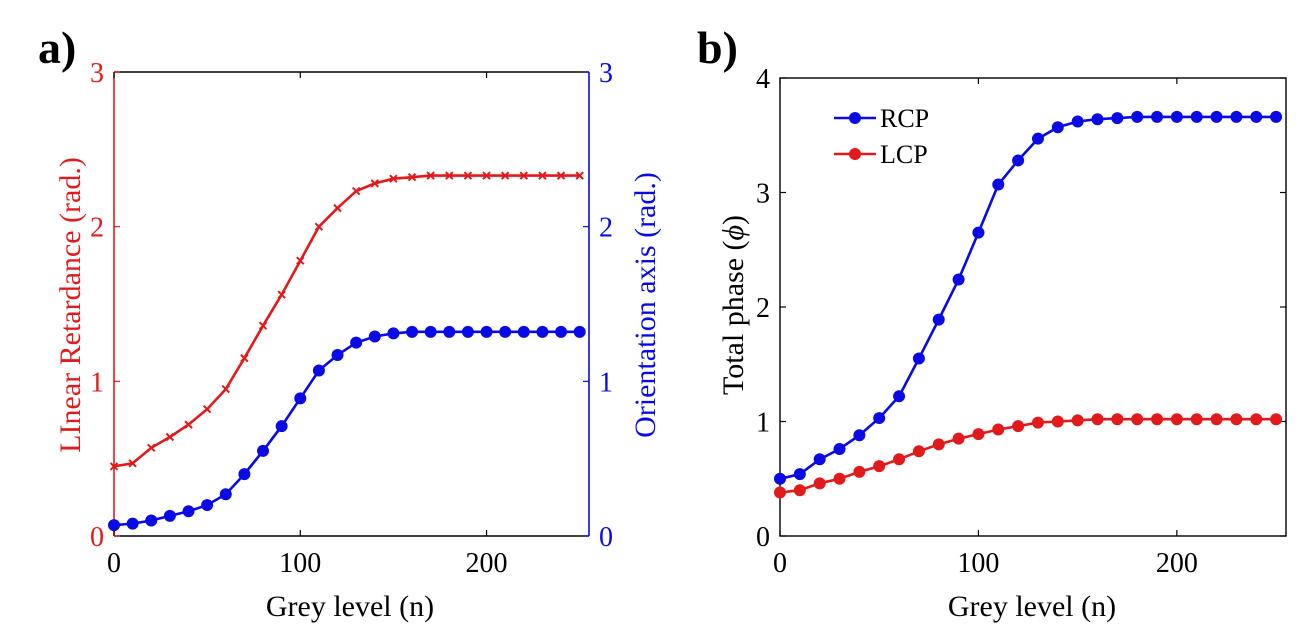 This screenshot has width=1314, height=628. Describe the element at coordinates (97, 382) in the screenshot. I see `panel-a-left-tick-label: 1` at that location.